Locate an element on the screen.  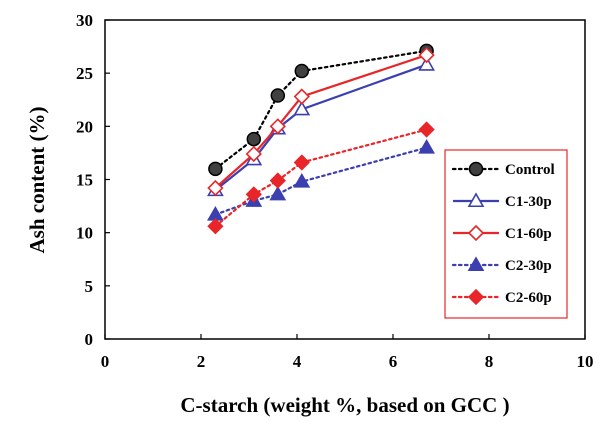
series-c2-60p is located at coordinates (321, 178).